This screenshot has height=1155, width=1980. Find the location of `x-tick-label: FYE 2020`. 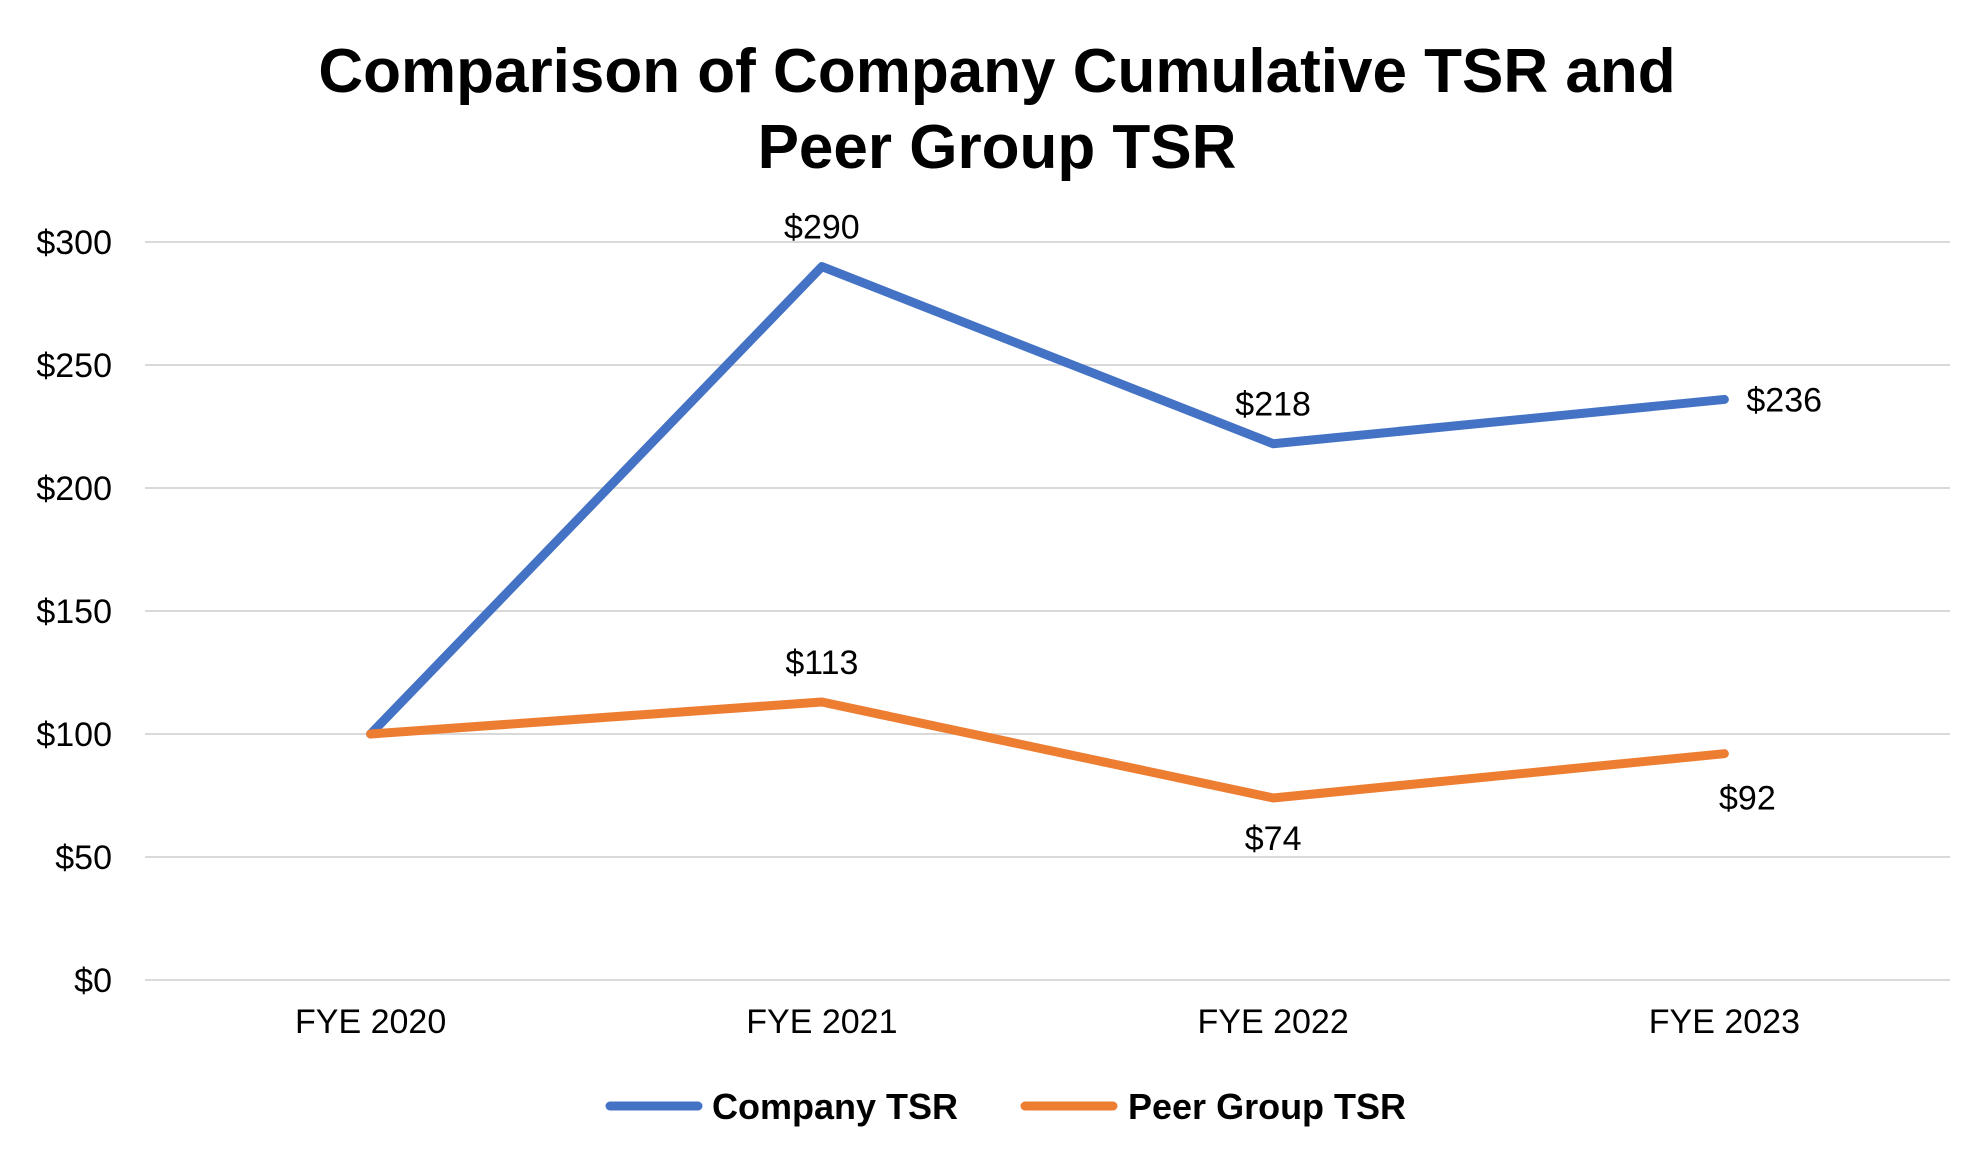

x-tick-label: FYE 2020 is located at coordinates (370, 1022).